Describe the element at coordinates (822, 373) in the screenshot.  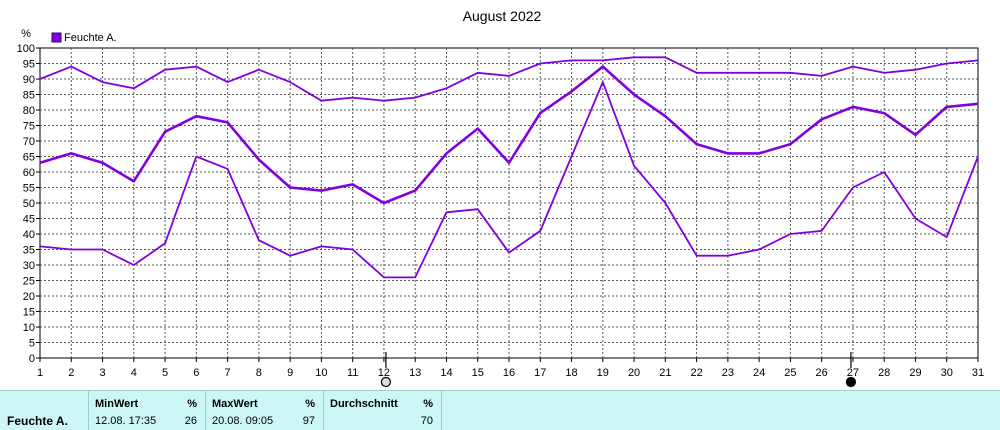
I see `x-tick-label: 26` at that location.